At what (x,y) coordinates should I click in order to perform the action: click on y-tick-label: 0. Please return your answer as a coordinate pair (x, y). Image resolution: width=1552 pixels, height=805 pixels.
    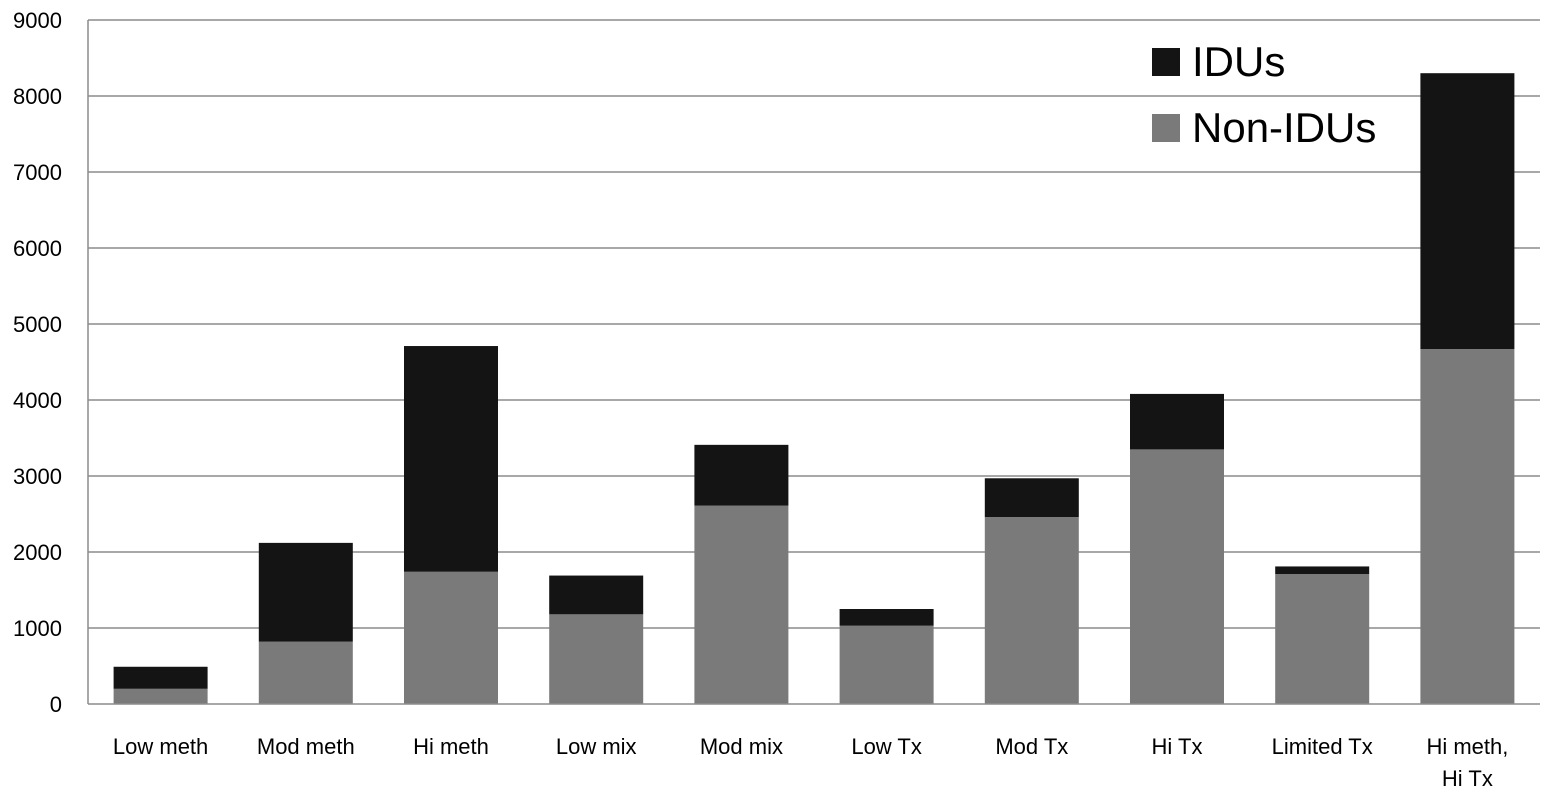
    Looking at the image, I should click on (56, 704).